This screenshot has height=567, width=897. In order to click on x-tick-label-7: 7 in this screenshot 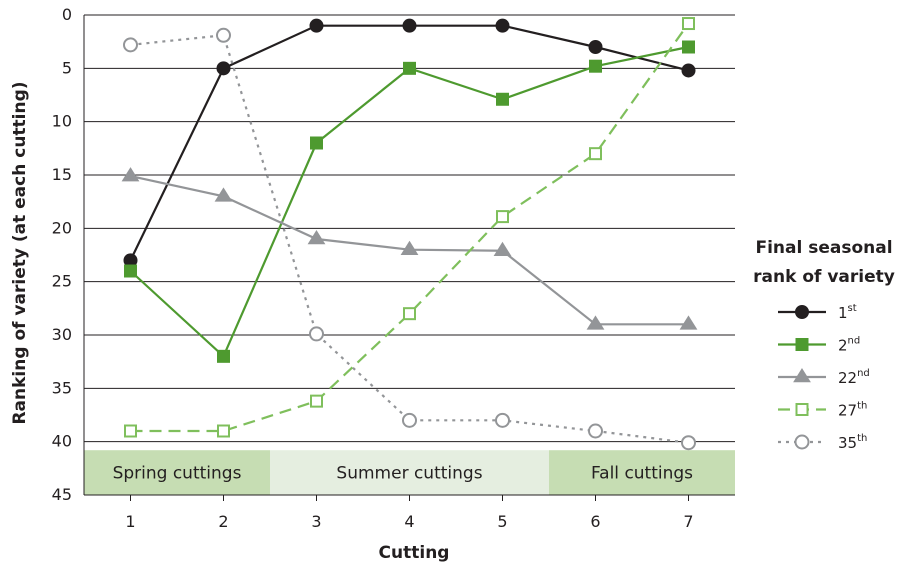, I will do `click(688, 521)`.